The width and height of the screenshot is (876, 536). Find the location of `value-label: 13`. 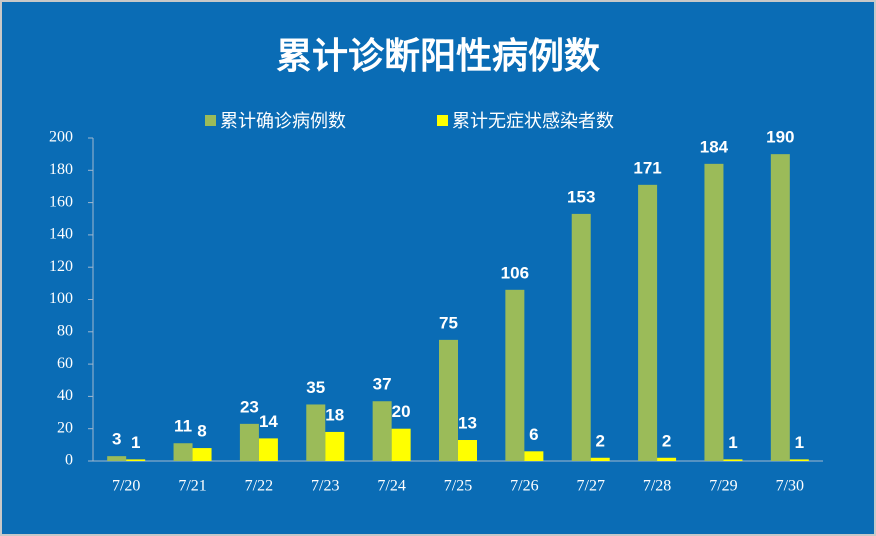

value-label: 13 is located at coordinates (467, 422).